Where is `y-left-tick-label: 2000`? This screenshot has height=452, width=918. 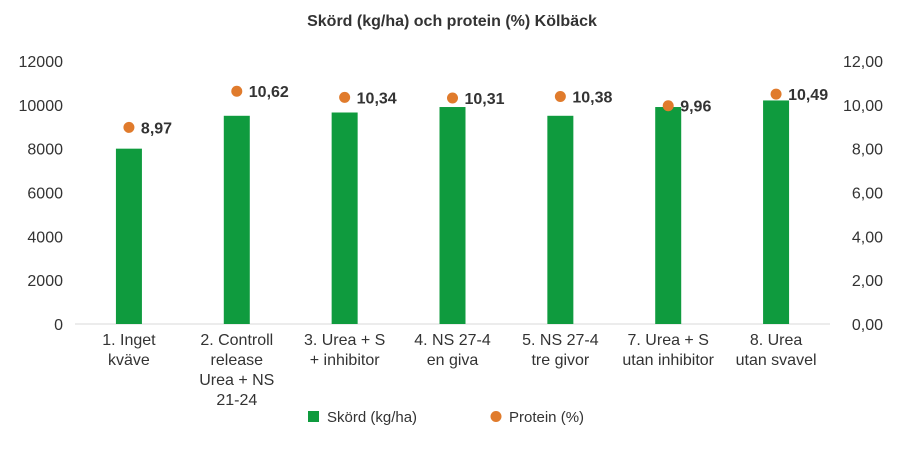 y-left-tick-label: 2000 is located at coordinates (45, 281).